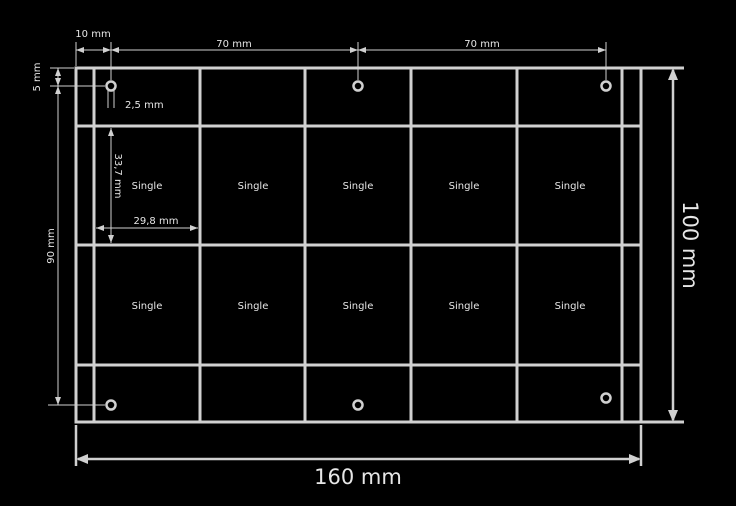  I want to click on label-cell-height: 33,7 mm, so click(117, 176).